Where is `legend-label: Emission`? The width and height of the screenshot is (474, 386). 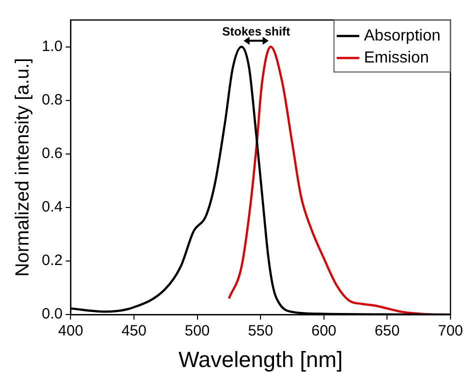
legend-label: Emission is located at coordinates (396, 57).